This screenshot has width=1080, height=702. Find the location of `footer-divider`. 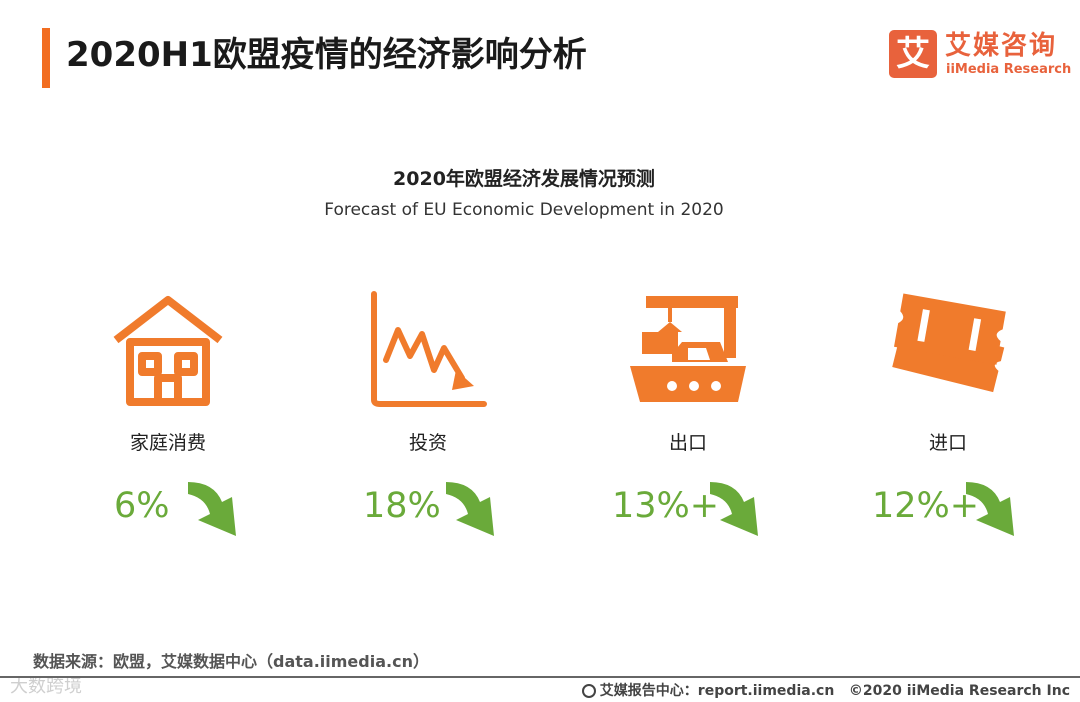

footer-divider is located at coordinates (540, 677).